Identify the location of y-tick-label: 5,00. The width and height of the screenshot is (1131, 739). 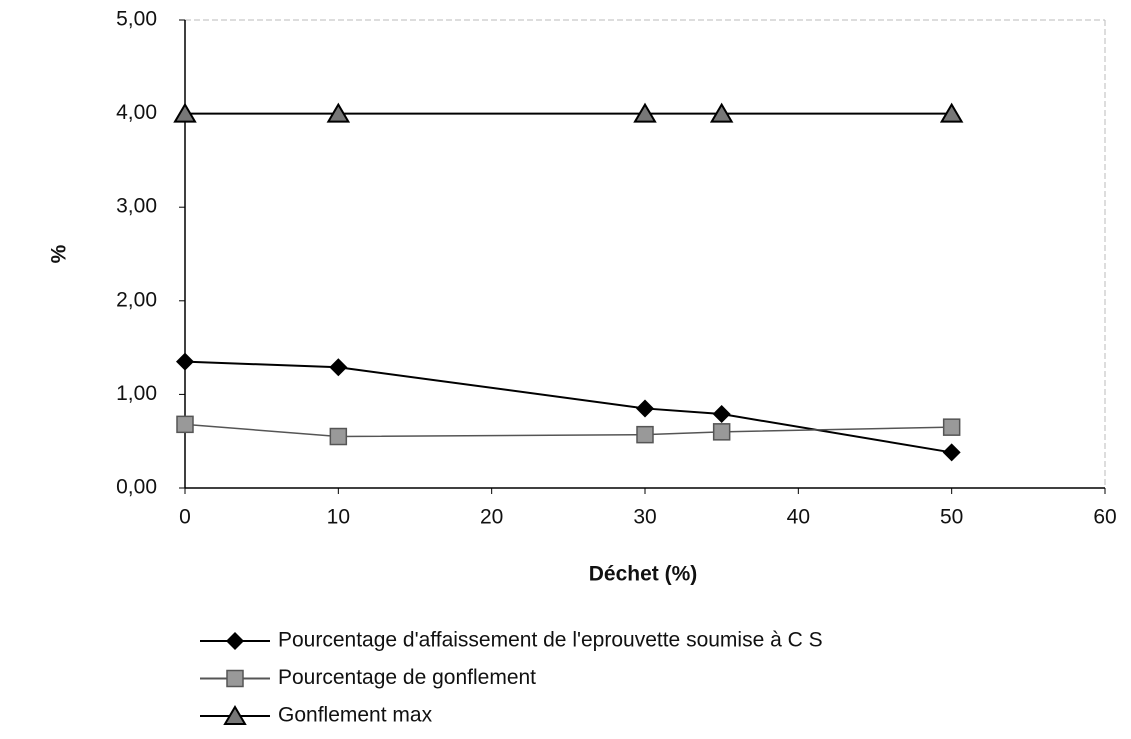
(136, 19).